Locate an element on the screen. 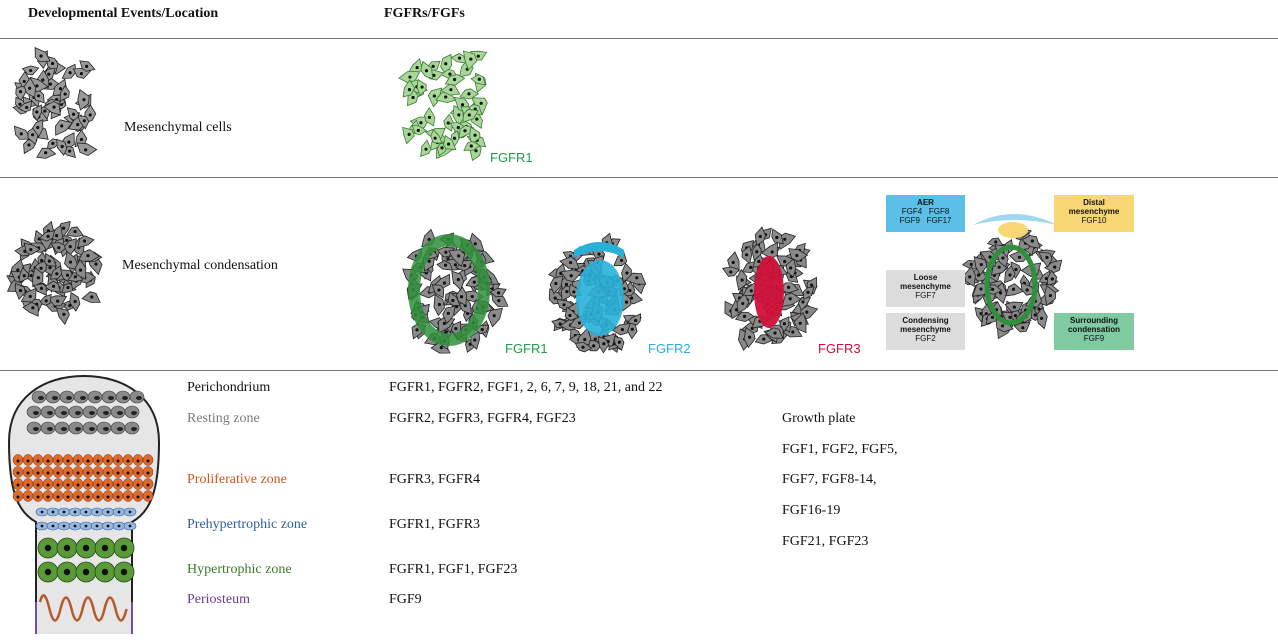 This screenshot has height=644, width=1278. growth-plate-line: FGF7, FGF8-14, is located at coordinates (829, 479).